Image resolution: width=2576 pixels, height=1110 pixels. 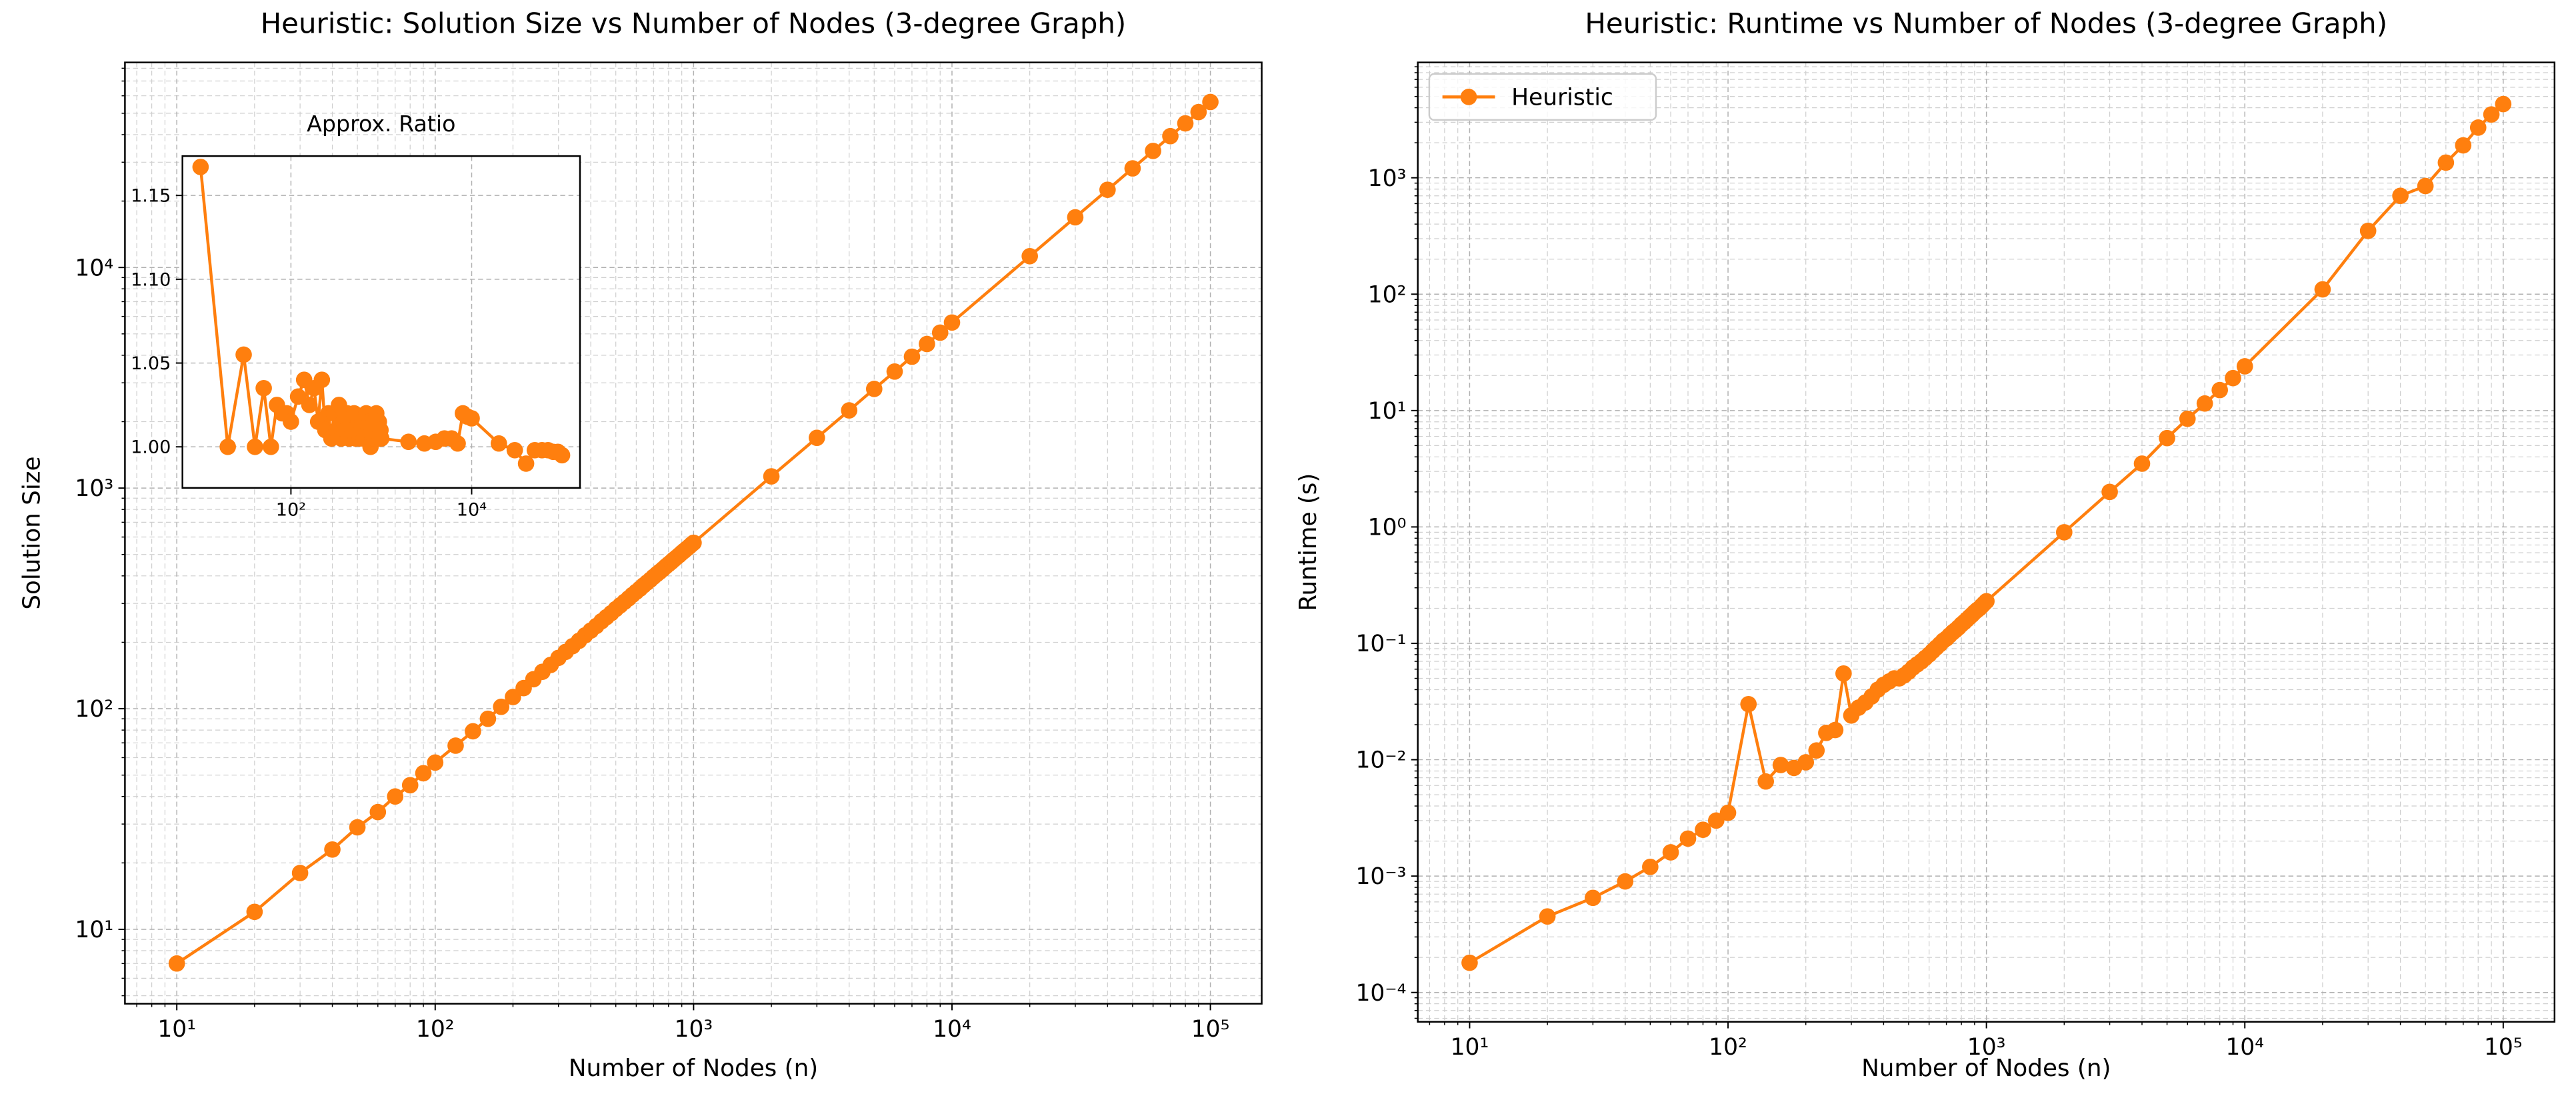 What do you see at coordinates (1387, 411) in the screenshot?
I see `y-tick-label: 10¹` at bounding box center [1387, 411].